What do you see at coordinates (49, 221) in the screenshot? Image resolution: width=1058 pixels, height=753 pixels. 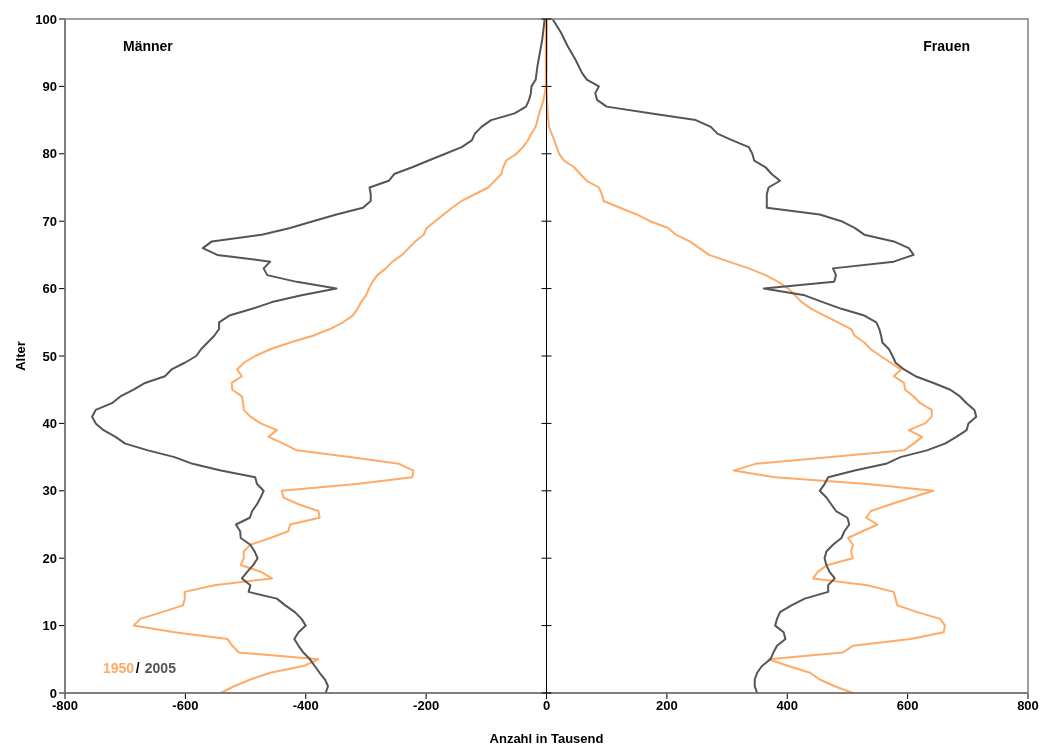 I see `y-tick-label: 70` at bounding box center [49, 221].